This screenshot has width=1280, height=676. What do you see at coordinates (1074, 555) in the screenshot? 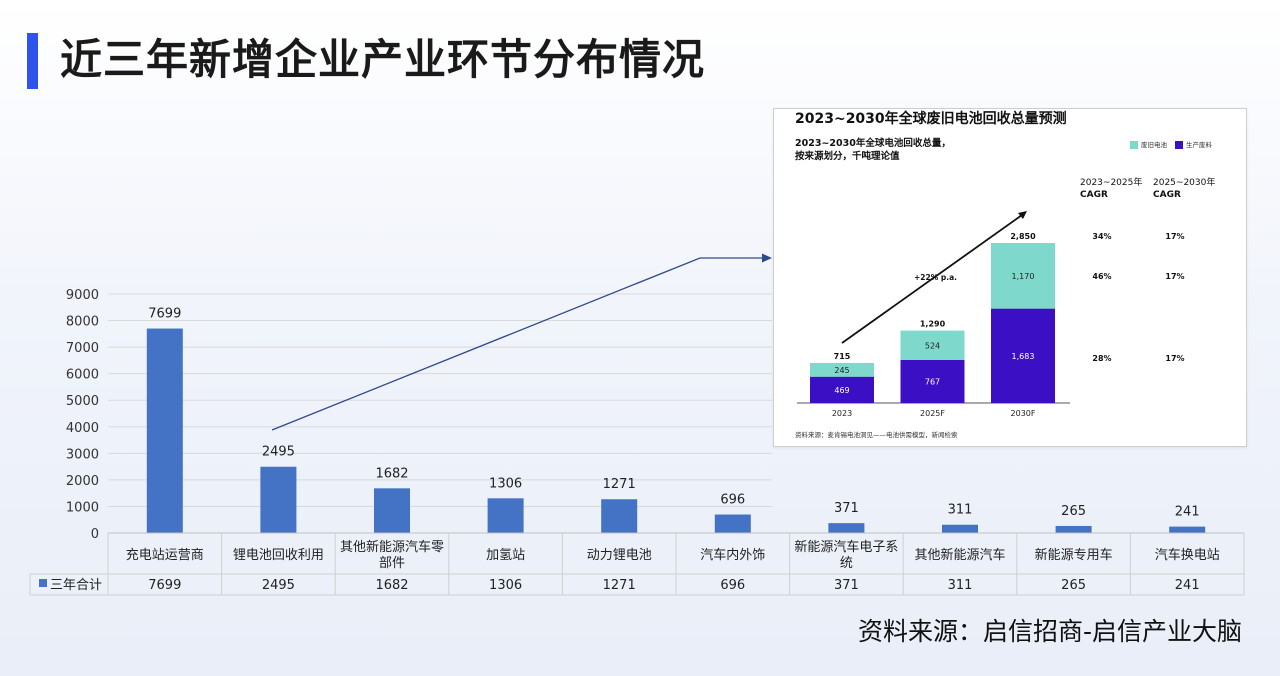
I see `category-label: 新能源专用车` at bounding box center [1074, 555].